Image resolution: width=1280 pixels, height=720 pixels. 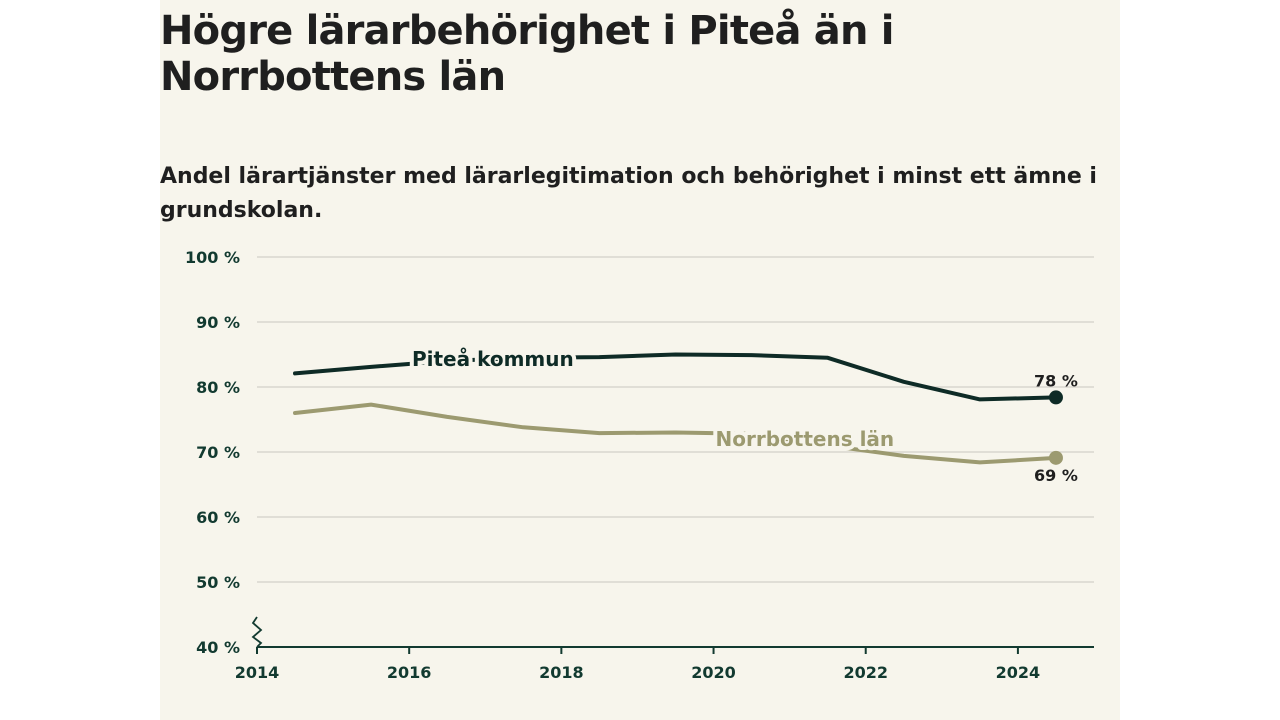 I want to click on y-tick-label: 70 %, so click(x=218, y=452).